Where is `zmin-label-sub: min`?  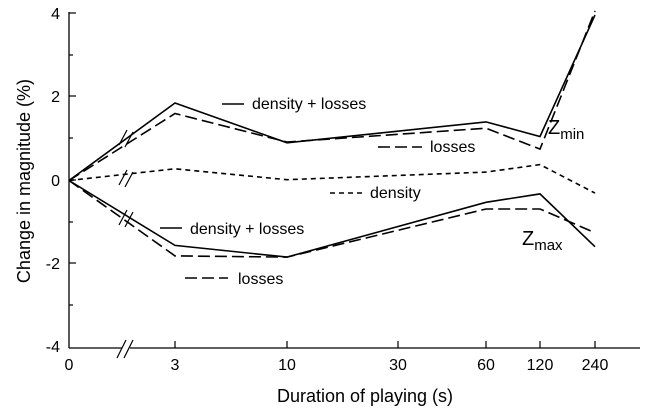
zmin-label-sub: min is located at coordinates (572, 134).